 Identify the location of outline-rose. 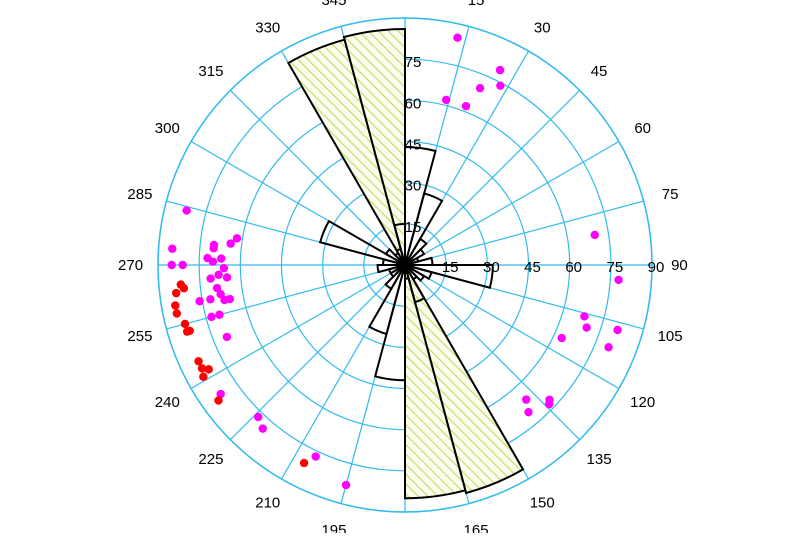
(406, 263).